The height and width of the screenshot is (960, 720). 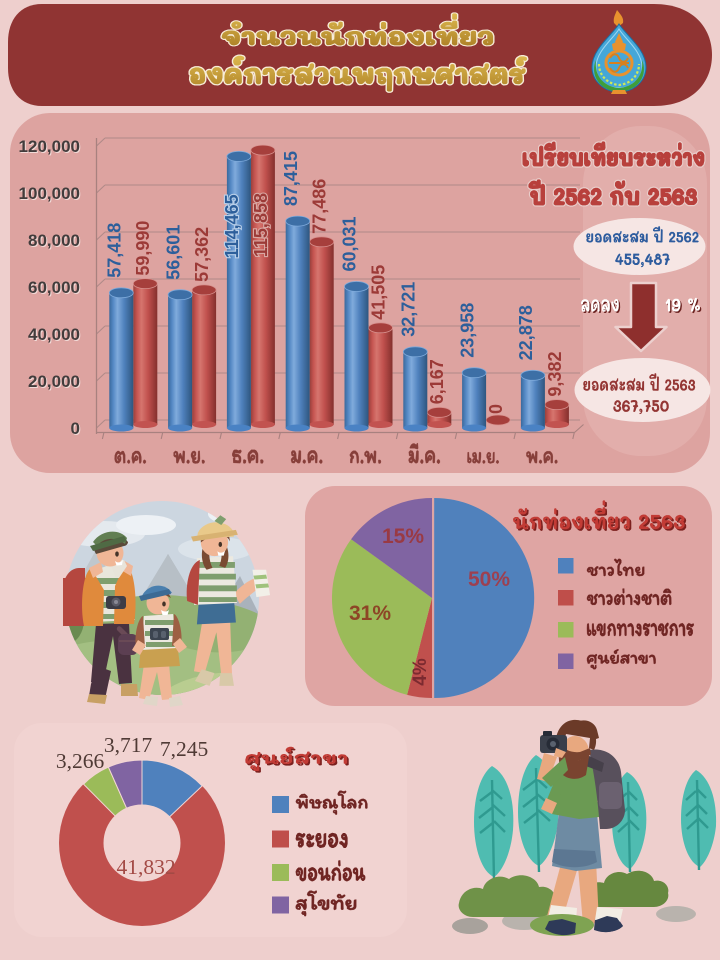 I want to click on svg-text: 23,958, so click(x=467, y=330).